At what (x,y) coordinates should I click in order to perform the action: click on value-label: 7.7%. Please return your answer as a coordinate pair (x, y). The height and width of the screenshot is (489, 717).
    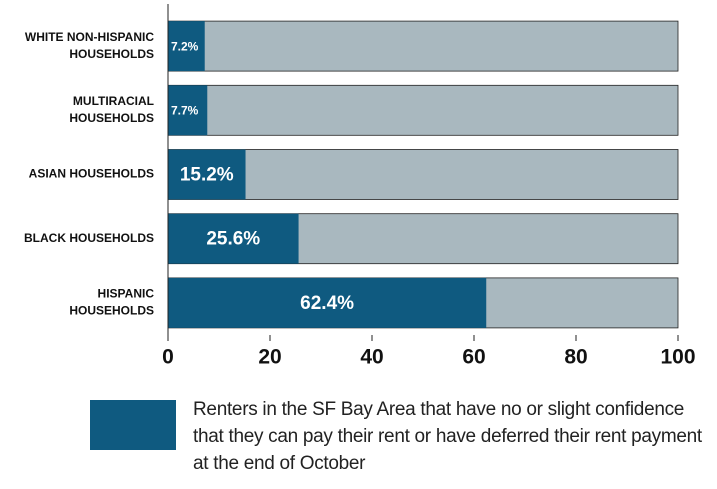
    Looking at the image, I should click on (185, 110).